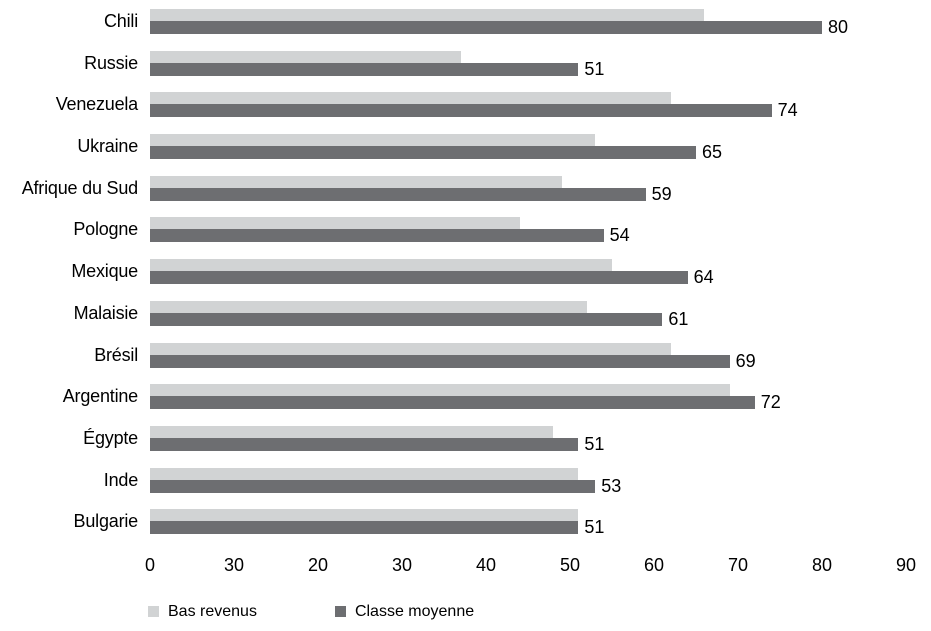 The width and height of the screenshot is (931, 631). What do you see at coordinates (611, 485) in the screenshot?
I see `data-label: 53` at bounding box center [611, 485].